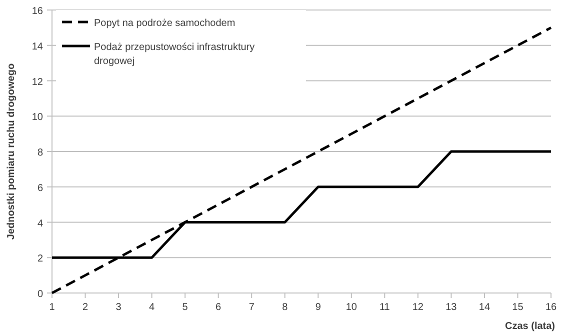 This screenshot has height=335, width=570. What do you see at coordinates (38, 46) in the screenshot?
I see `y-tick-label: 14` at bounding box center [38, 46].